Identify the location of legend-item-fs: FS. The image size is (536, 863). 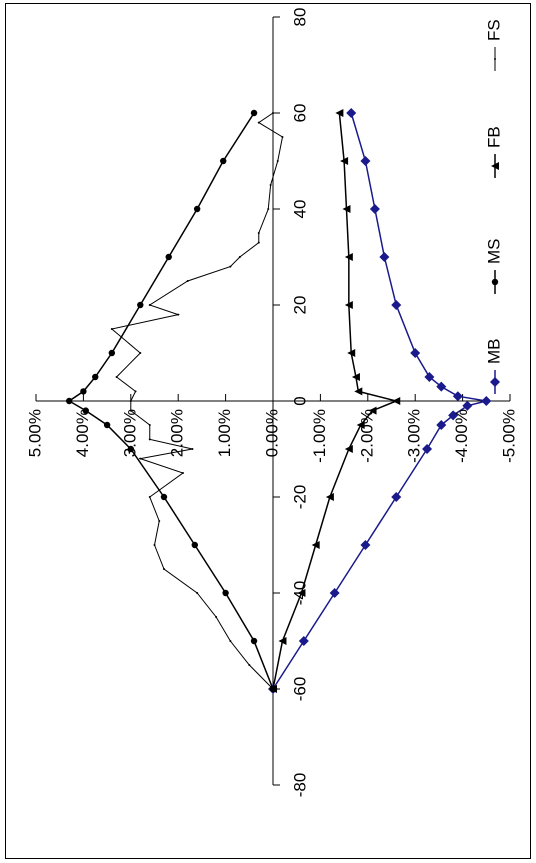
(493, 45).